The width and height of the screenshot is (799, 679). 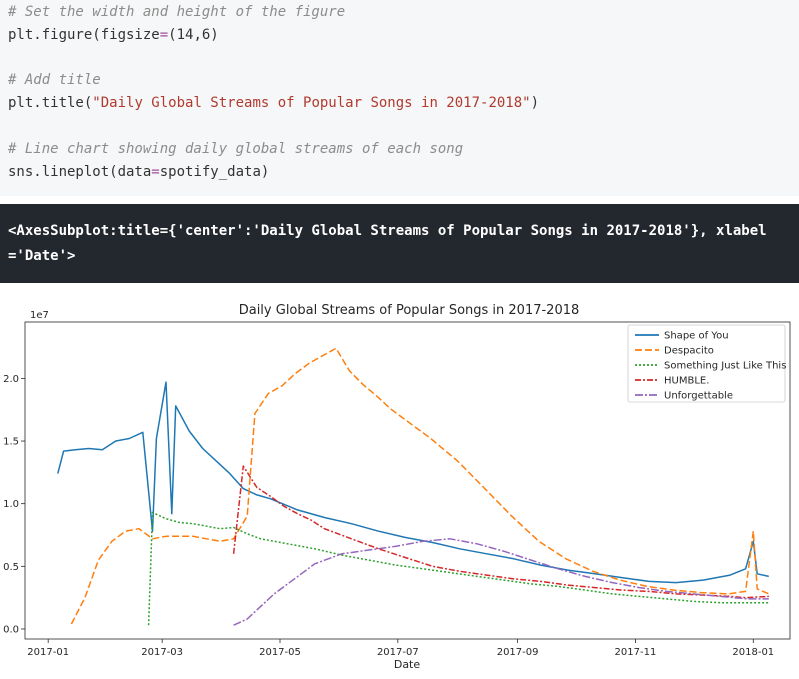 What do you see at coordinates (11, 442) in the screenshot?
I see `y-tick-label: 1.5` at bounding box center [11, 442].